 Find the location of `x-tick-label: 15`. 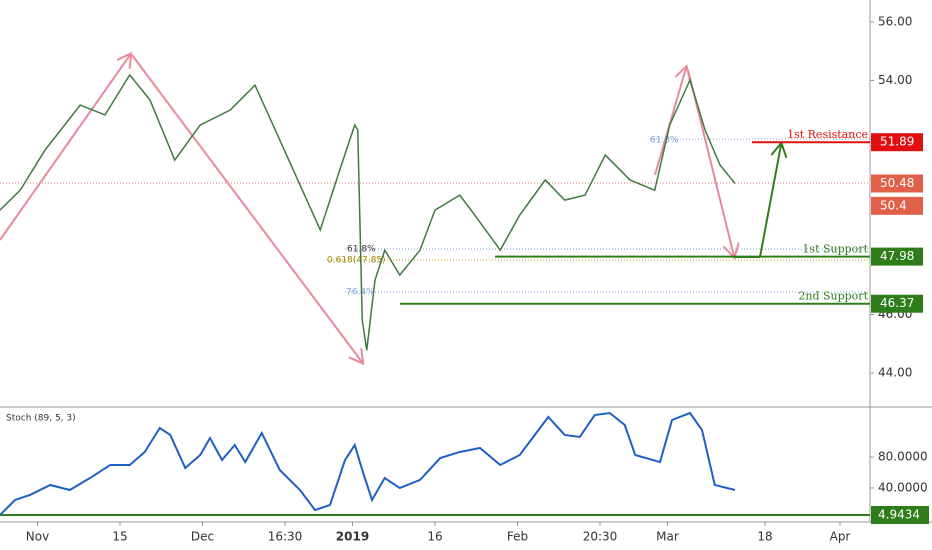

x-tick-label: 15 is located at coordinates (119, 537).